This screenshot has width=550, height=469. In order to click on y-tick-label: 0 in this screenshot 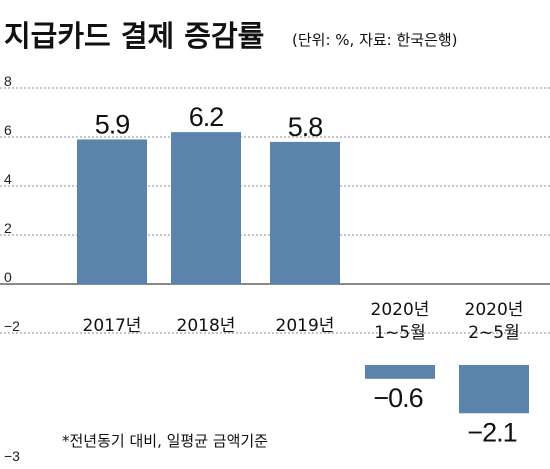, I will do `click(8, 277)`.